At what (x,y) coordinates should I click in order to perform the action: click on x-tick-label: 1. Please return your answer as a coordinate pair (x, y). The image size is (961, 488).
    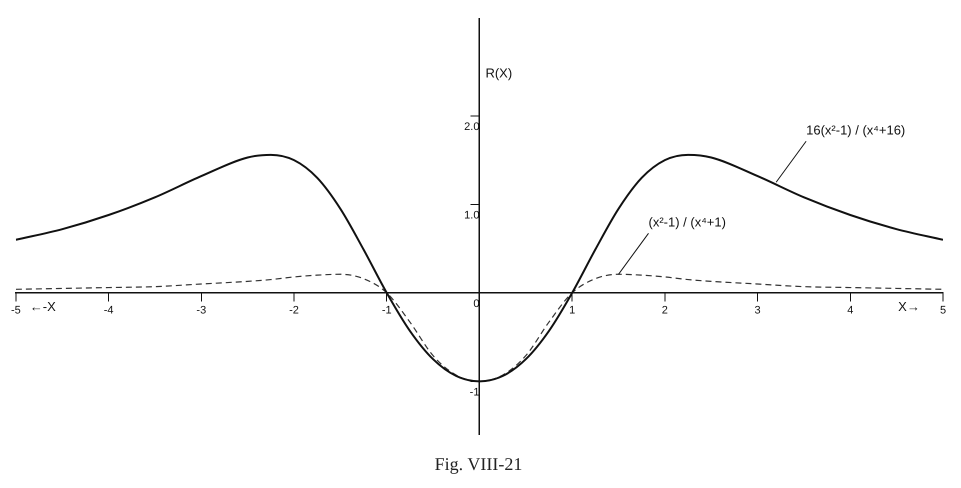
    Looking at the image, I should click on (572, 310).